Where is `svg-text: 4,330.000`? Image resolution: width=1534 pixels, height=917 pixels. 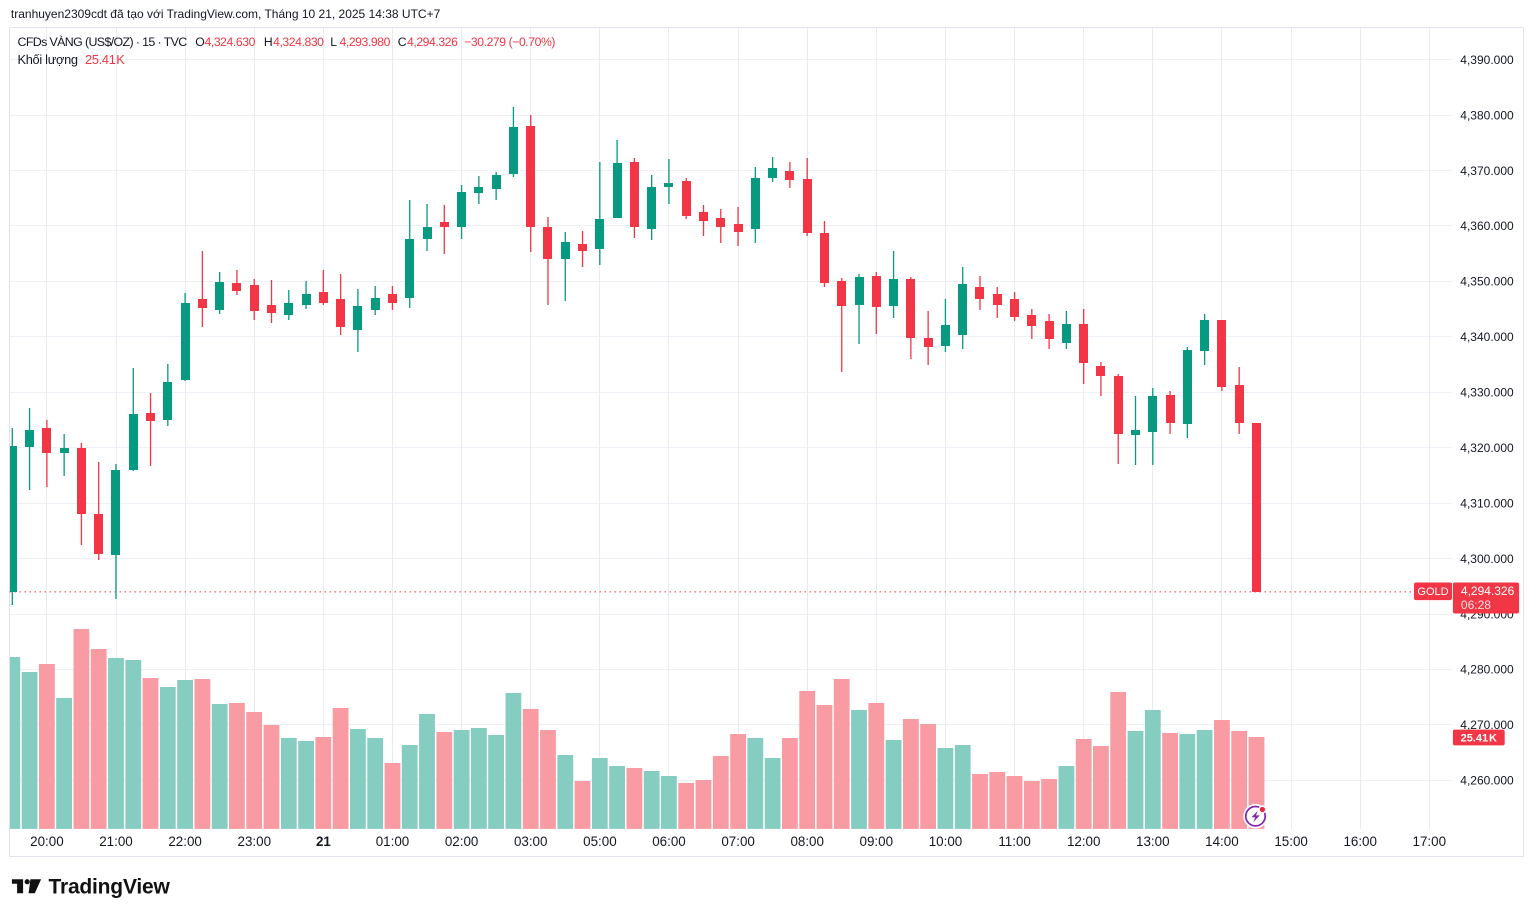
svg-text: 4,330.000 is located at coordinates (1487, 393).